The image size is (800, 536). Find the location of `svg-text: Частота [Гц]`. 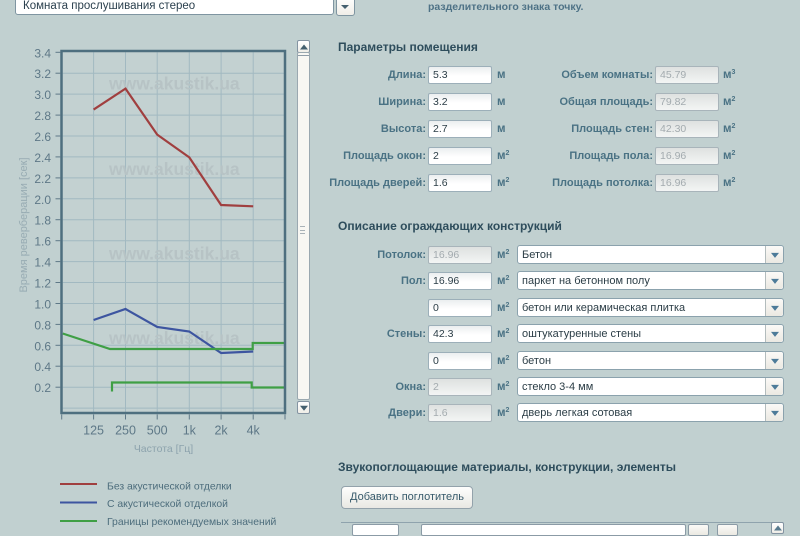

svg-text: Частота [Гц] is located at coordinates (163, 449).